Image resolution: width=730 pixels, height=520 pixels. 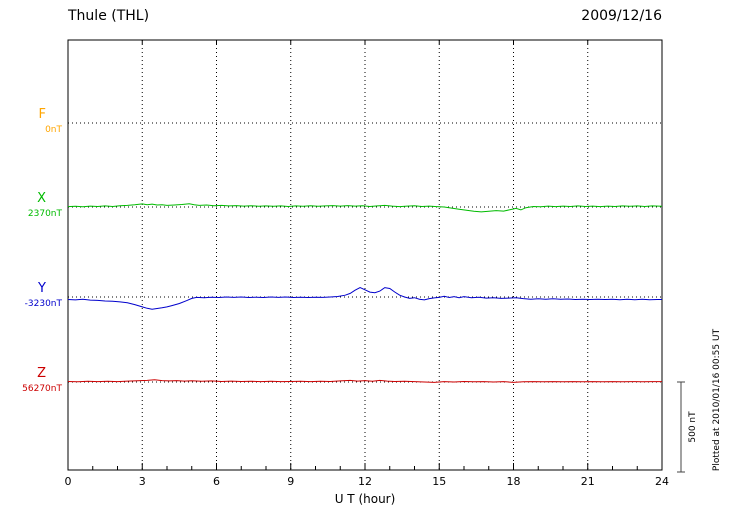 I want to click on trace-Z, so click(x=364, y=381).